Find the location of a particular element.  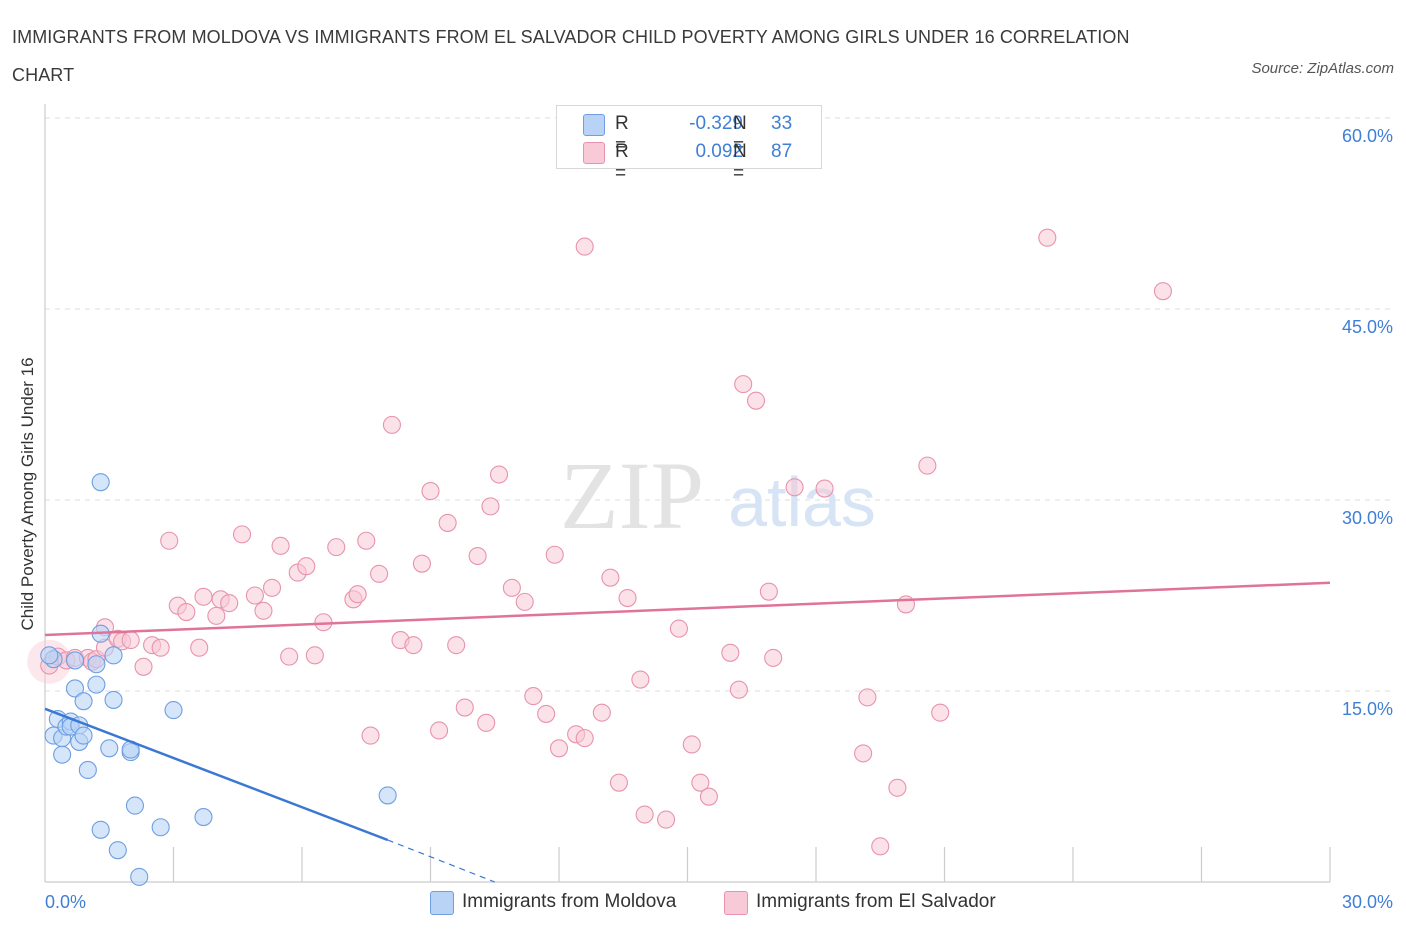

y-tick-label: 45.0% is located at coordinates (1367, 327).